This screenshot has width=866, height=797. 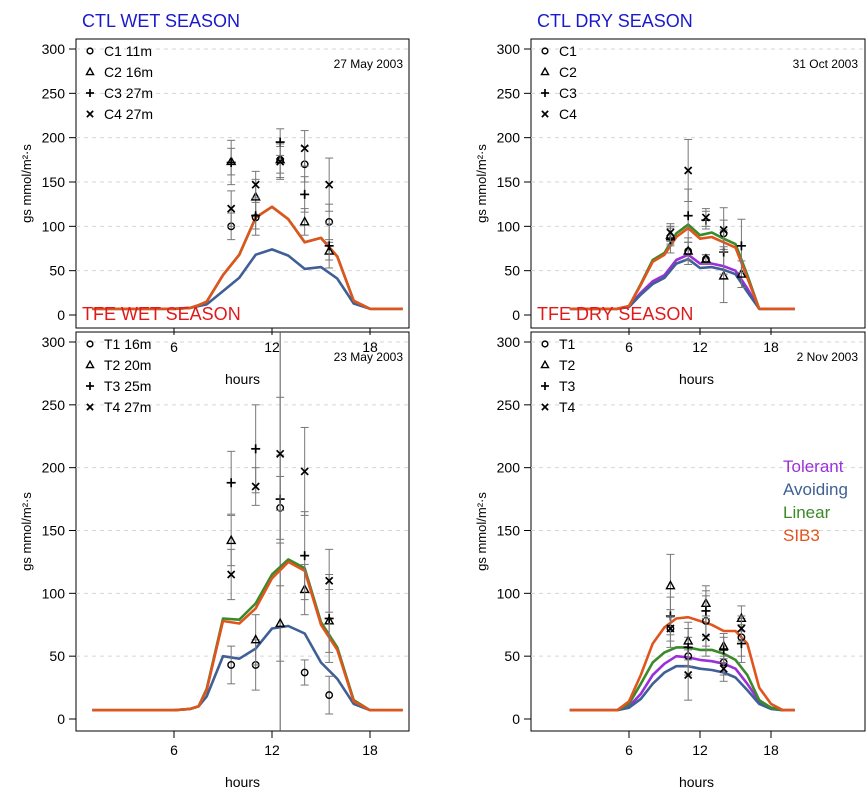 I want to click on panel-title: CTL DRY SEASON, so click(x=615, y=21).